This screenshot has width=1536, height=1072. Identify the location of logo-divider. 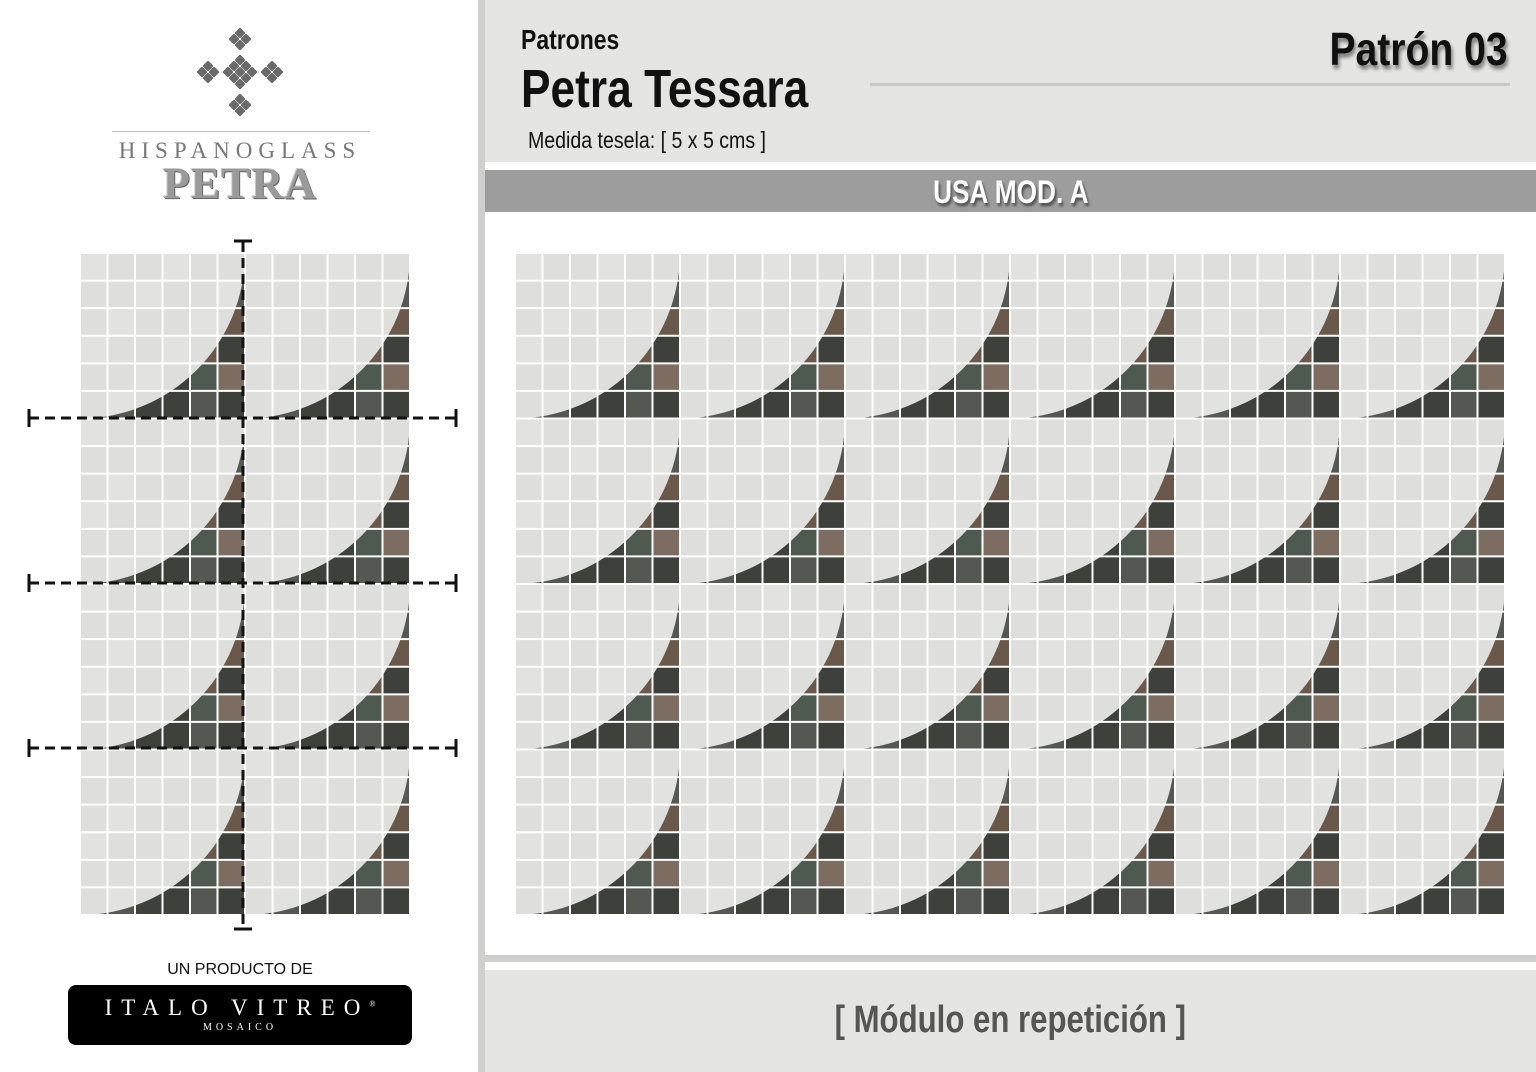
(241, 149).